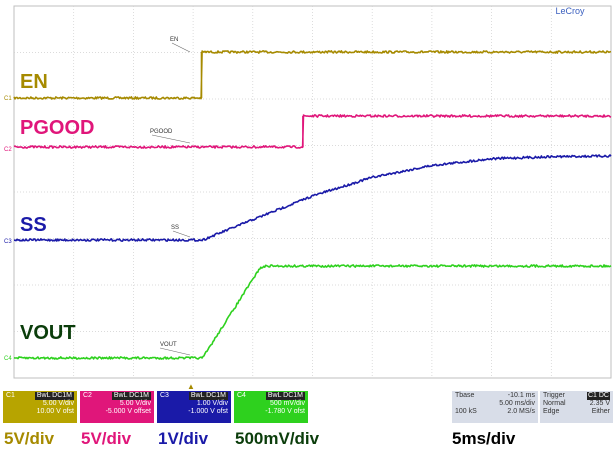  I want to click on c2-scale-caption: 5V/div, so click(106, 438).